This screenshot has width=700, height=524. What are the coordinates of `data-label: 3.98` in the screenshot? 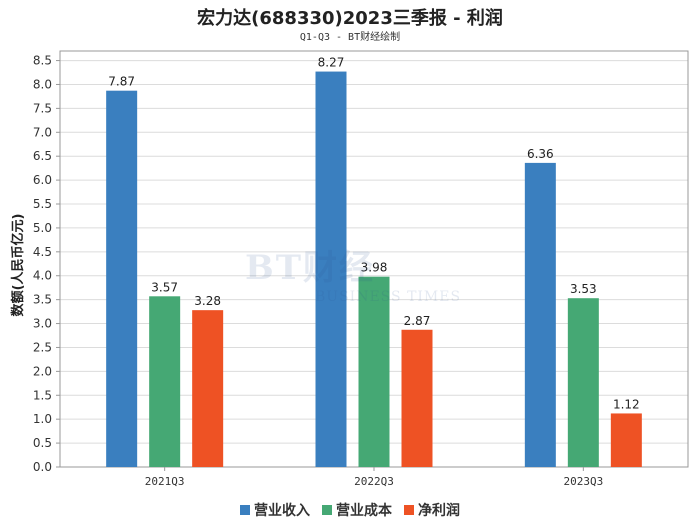 It's located at (374, 268).